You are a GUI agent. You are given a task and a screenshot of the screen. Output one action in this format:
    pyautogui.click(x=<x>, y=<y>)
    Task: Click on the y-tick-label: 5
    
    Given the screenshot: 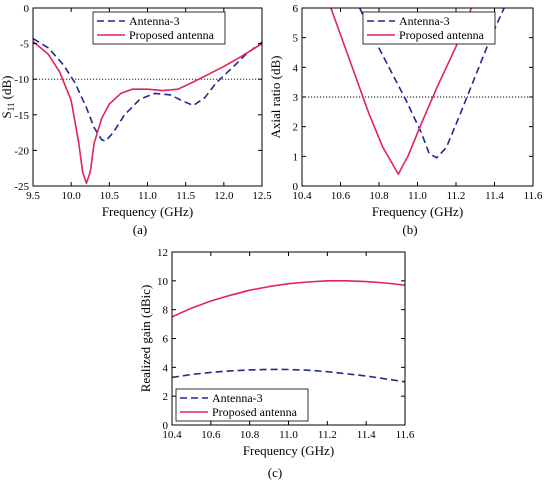 What is the action you would take?
    pyautogui.click(x=296, y=39)
    